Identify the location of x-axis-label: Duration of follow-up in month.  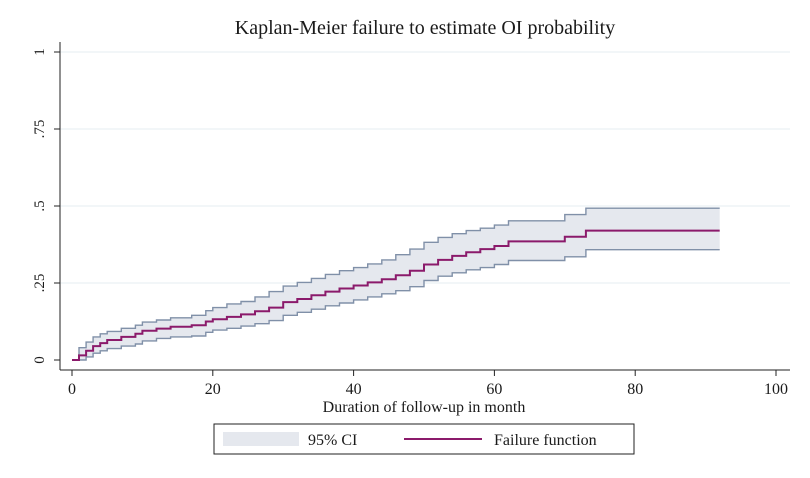
(424, 407).